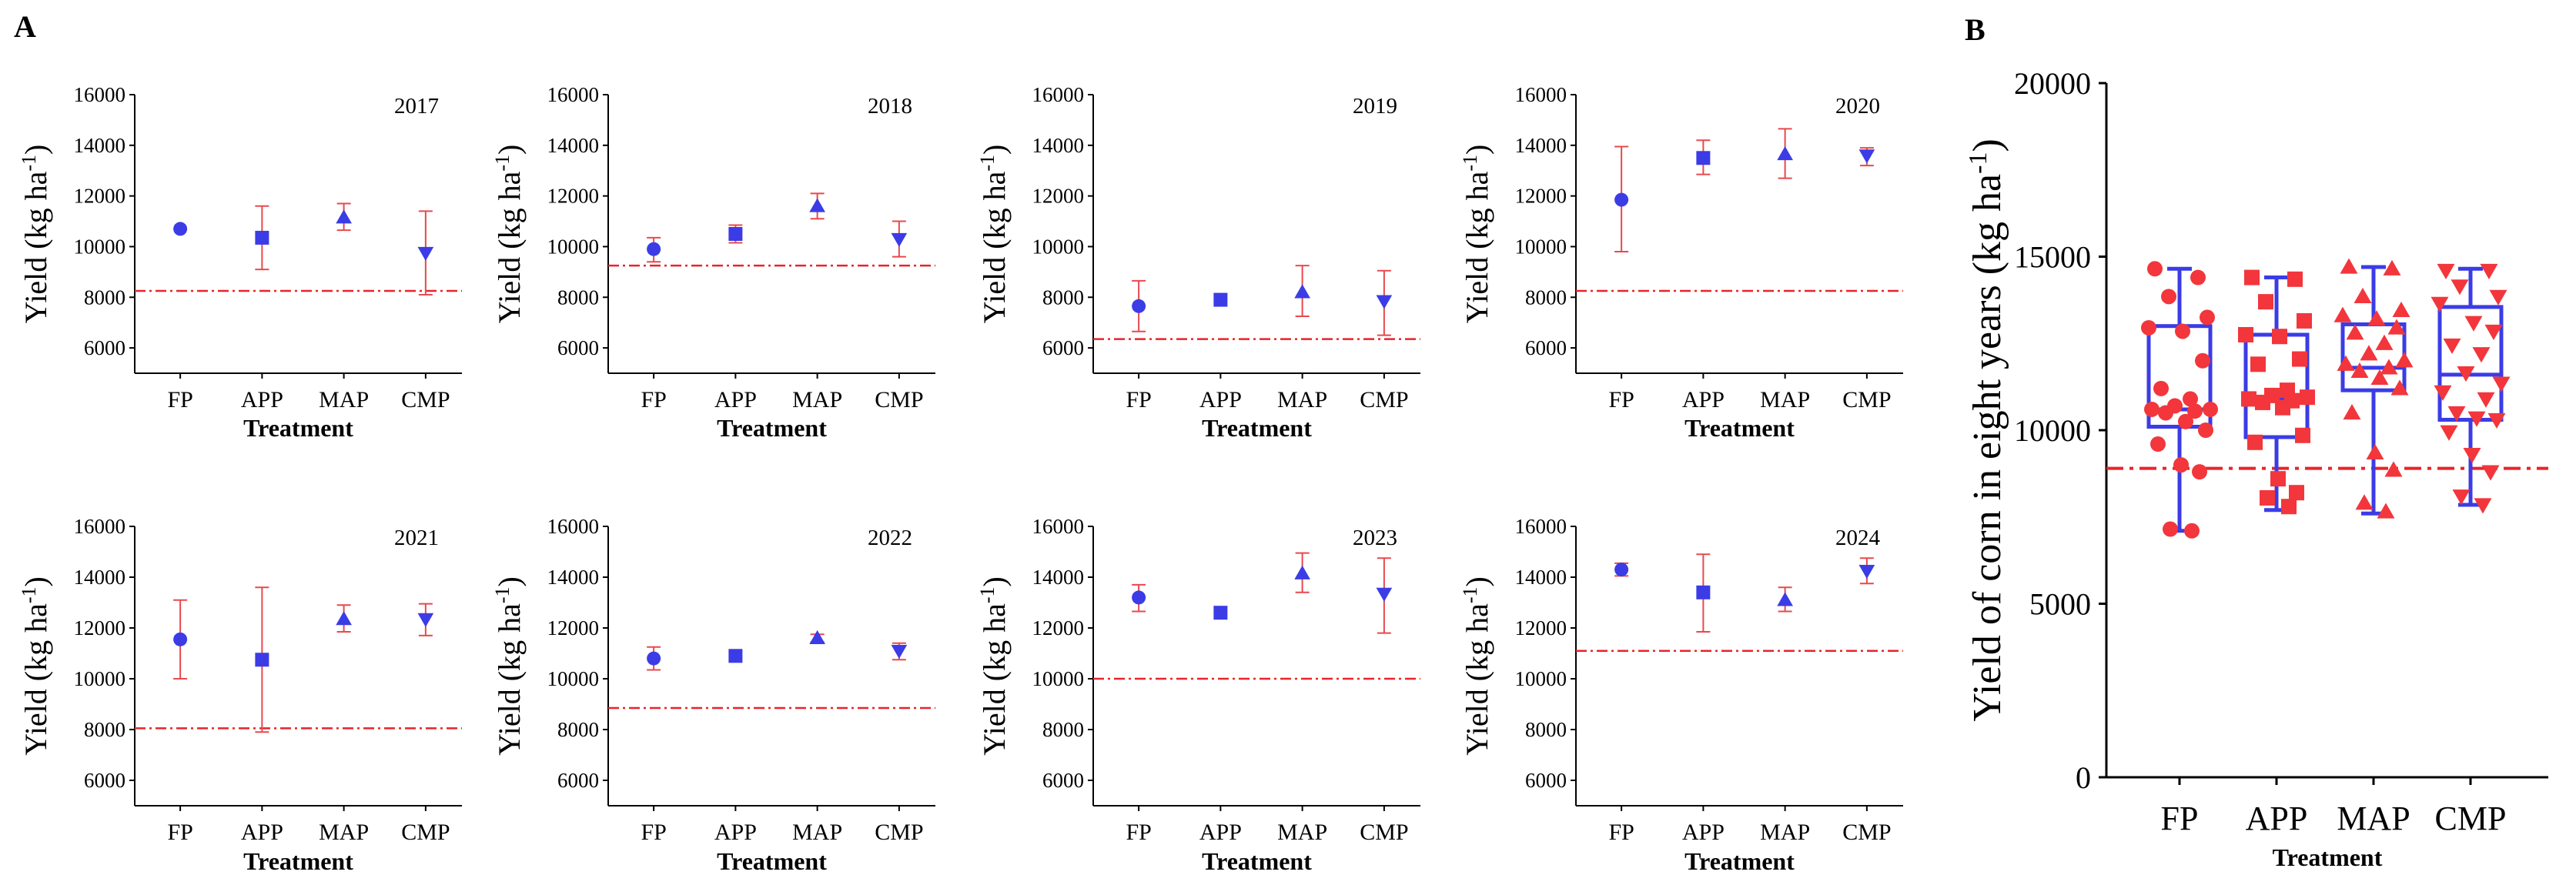 The height and width of the screenshot is (895, 2576). I want to click on year-label: 2020, so click(1858, 106).